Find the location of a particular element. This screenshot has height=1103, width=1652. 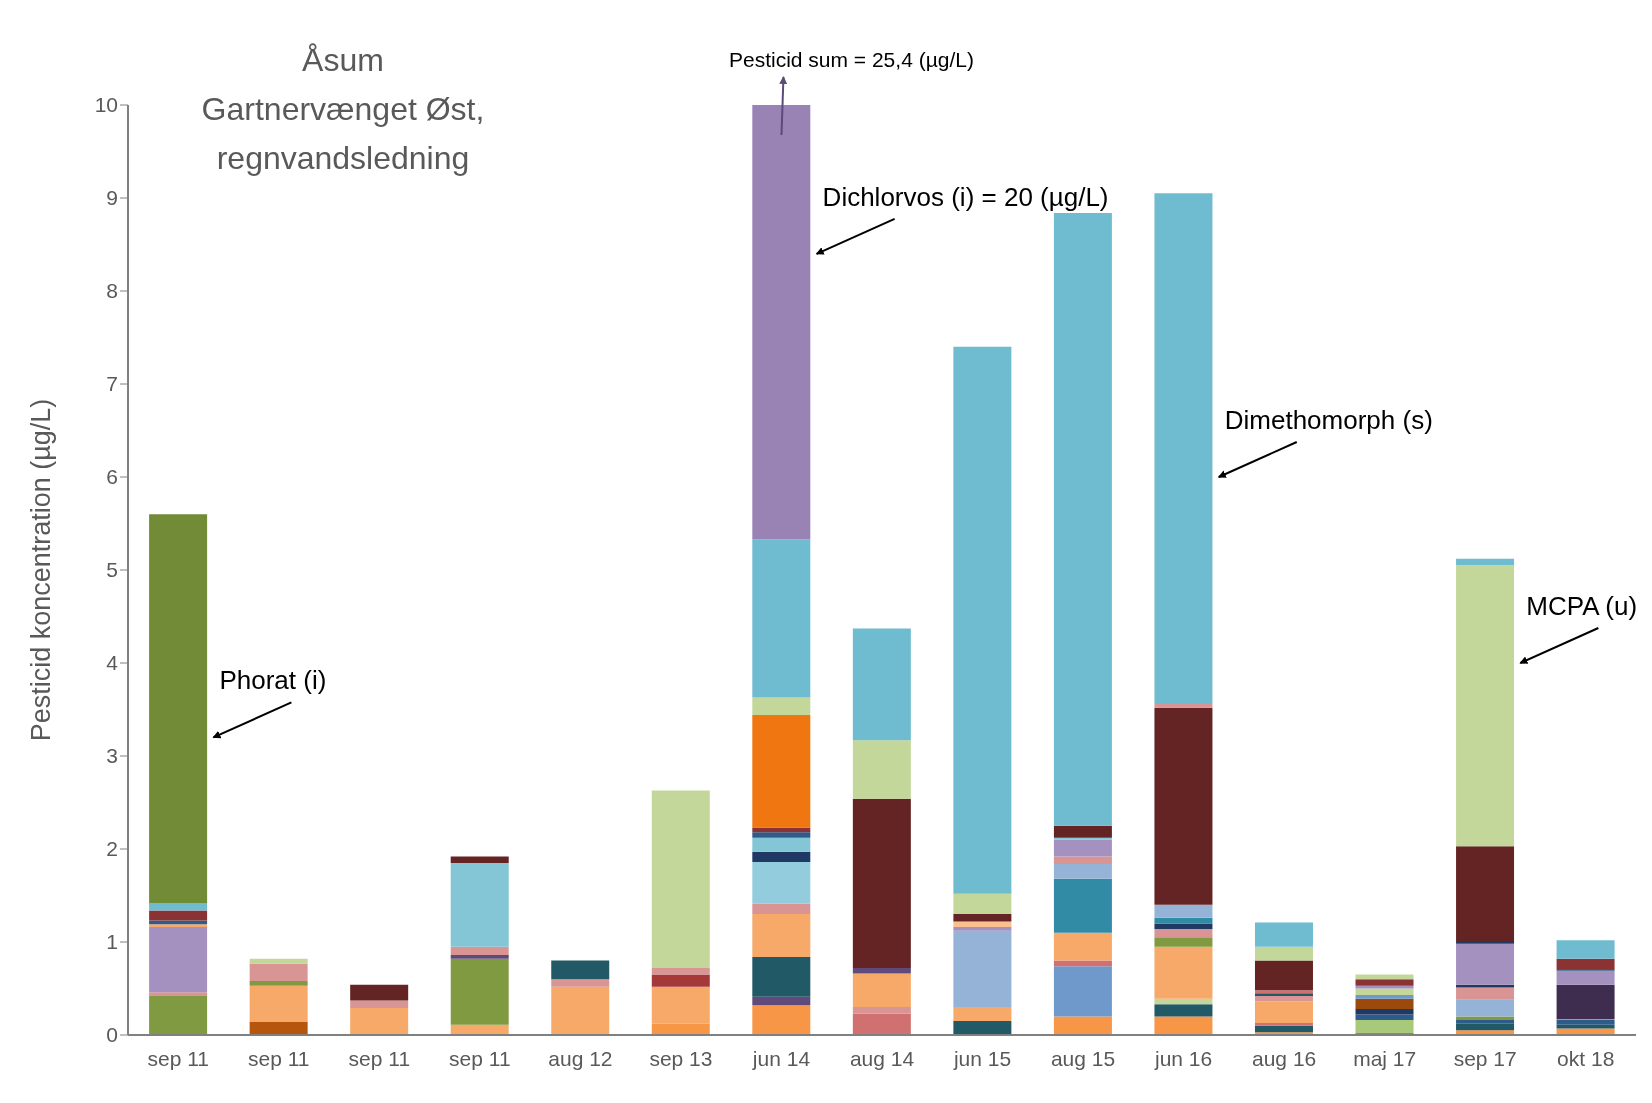

chart-title: Åsum Gartnervænget Øst, regnvandsledning is located at coordinates (343, 109).